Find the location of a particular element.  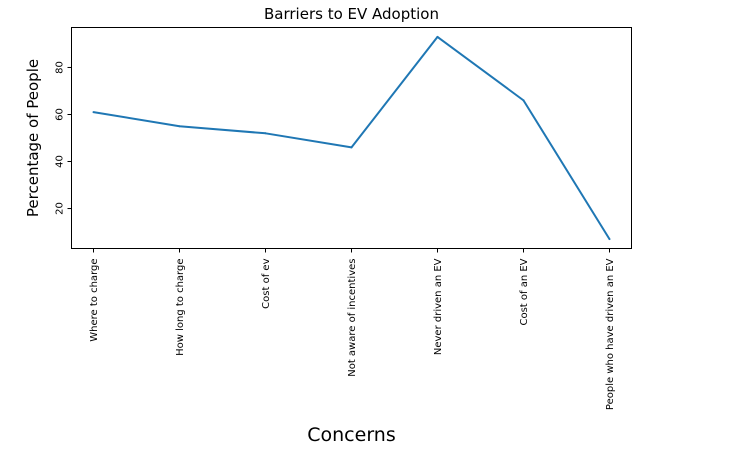

chart-title: Barriers to EV Adoption is located at coordinates (351, 14).